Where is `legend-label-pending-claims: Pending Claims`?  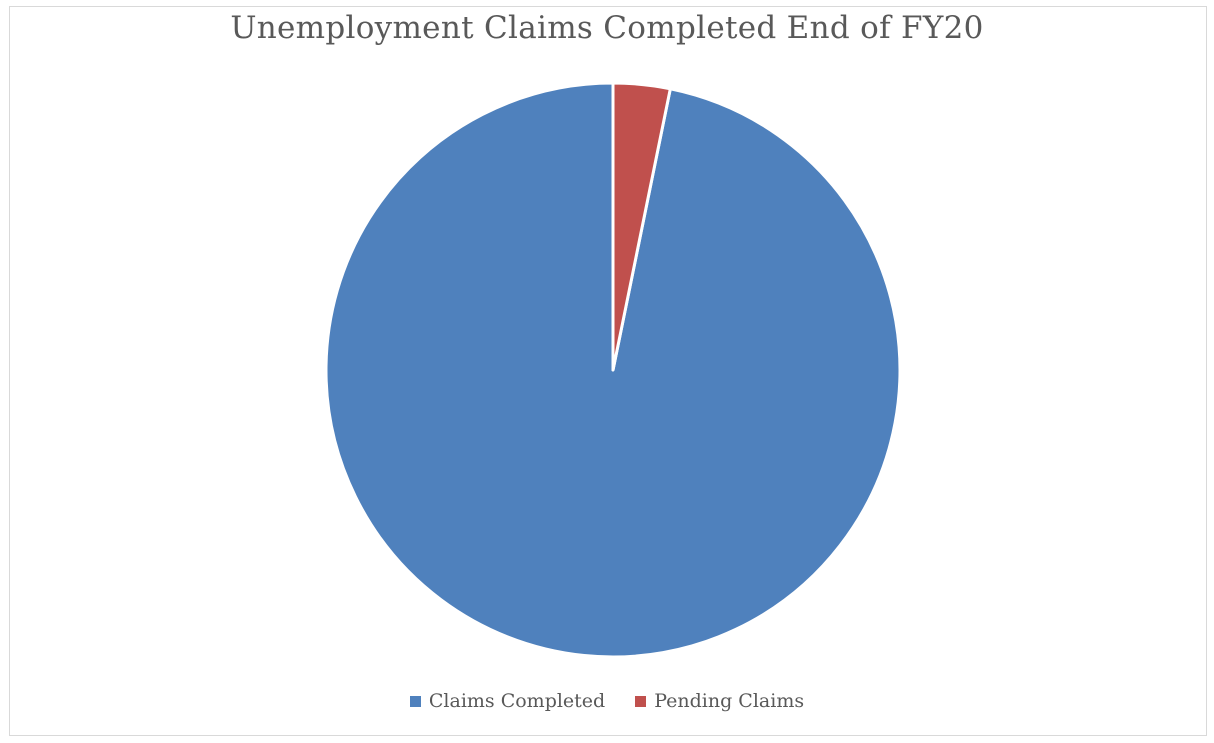
legend-label-pending-claims: Pending Claims is located at coordinates (729, 701).